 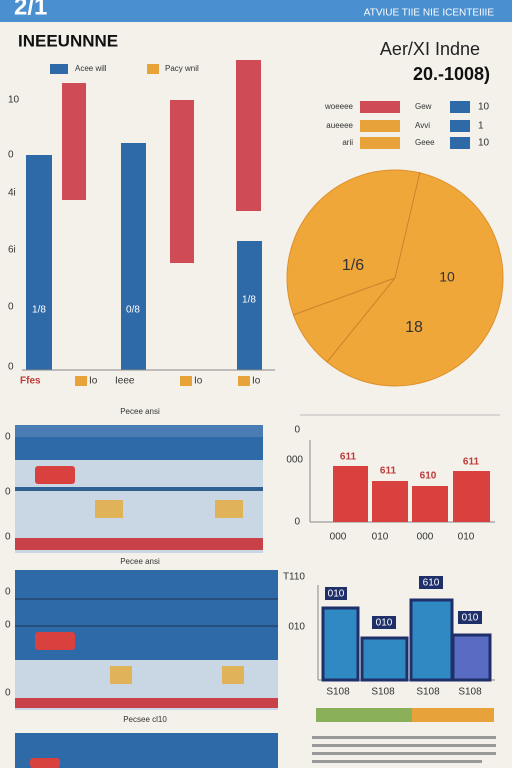 I want to click on x-title: Pecee ansi, so click(x=140, y=411).